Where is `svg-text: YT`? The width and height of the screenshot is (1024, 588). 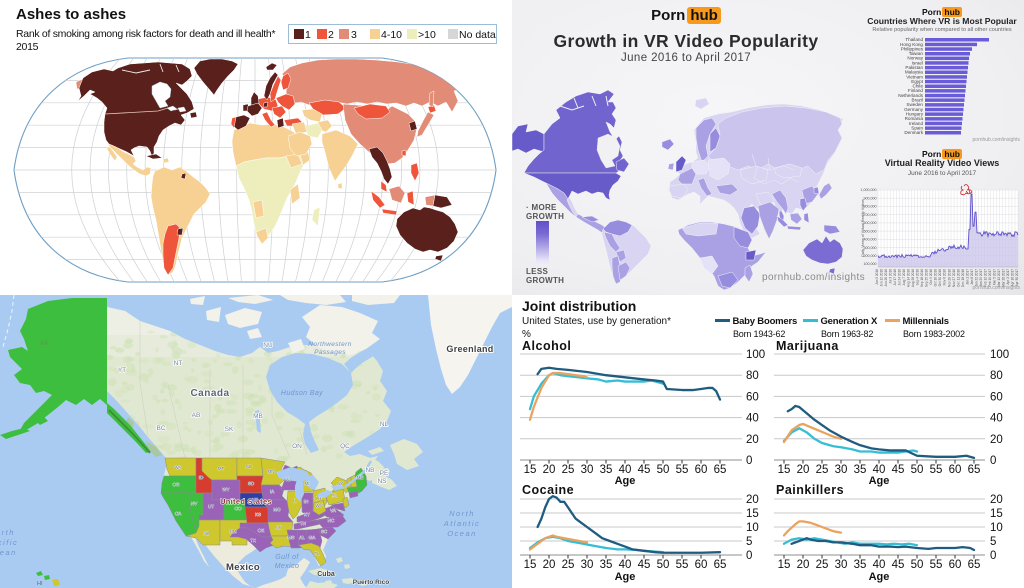 svg-text: YT is located at coordinates (122, 370).